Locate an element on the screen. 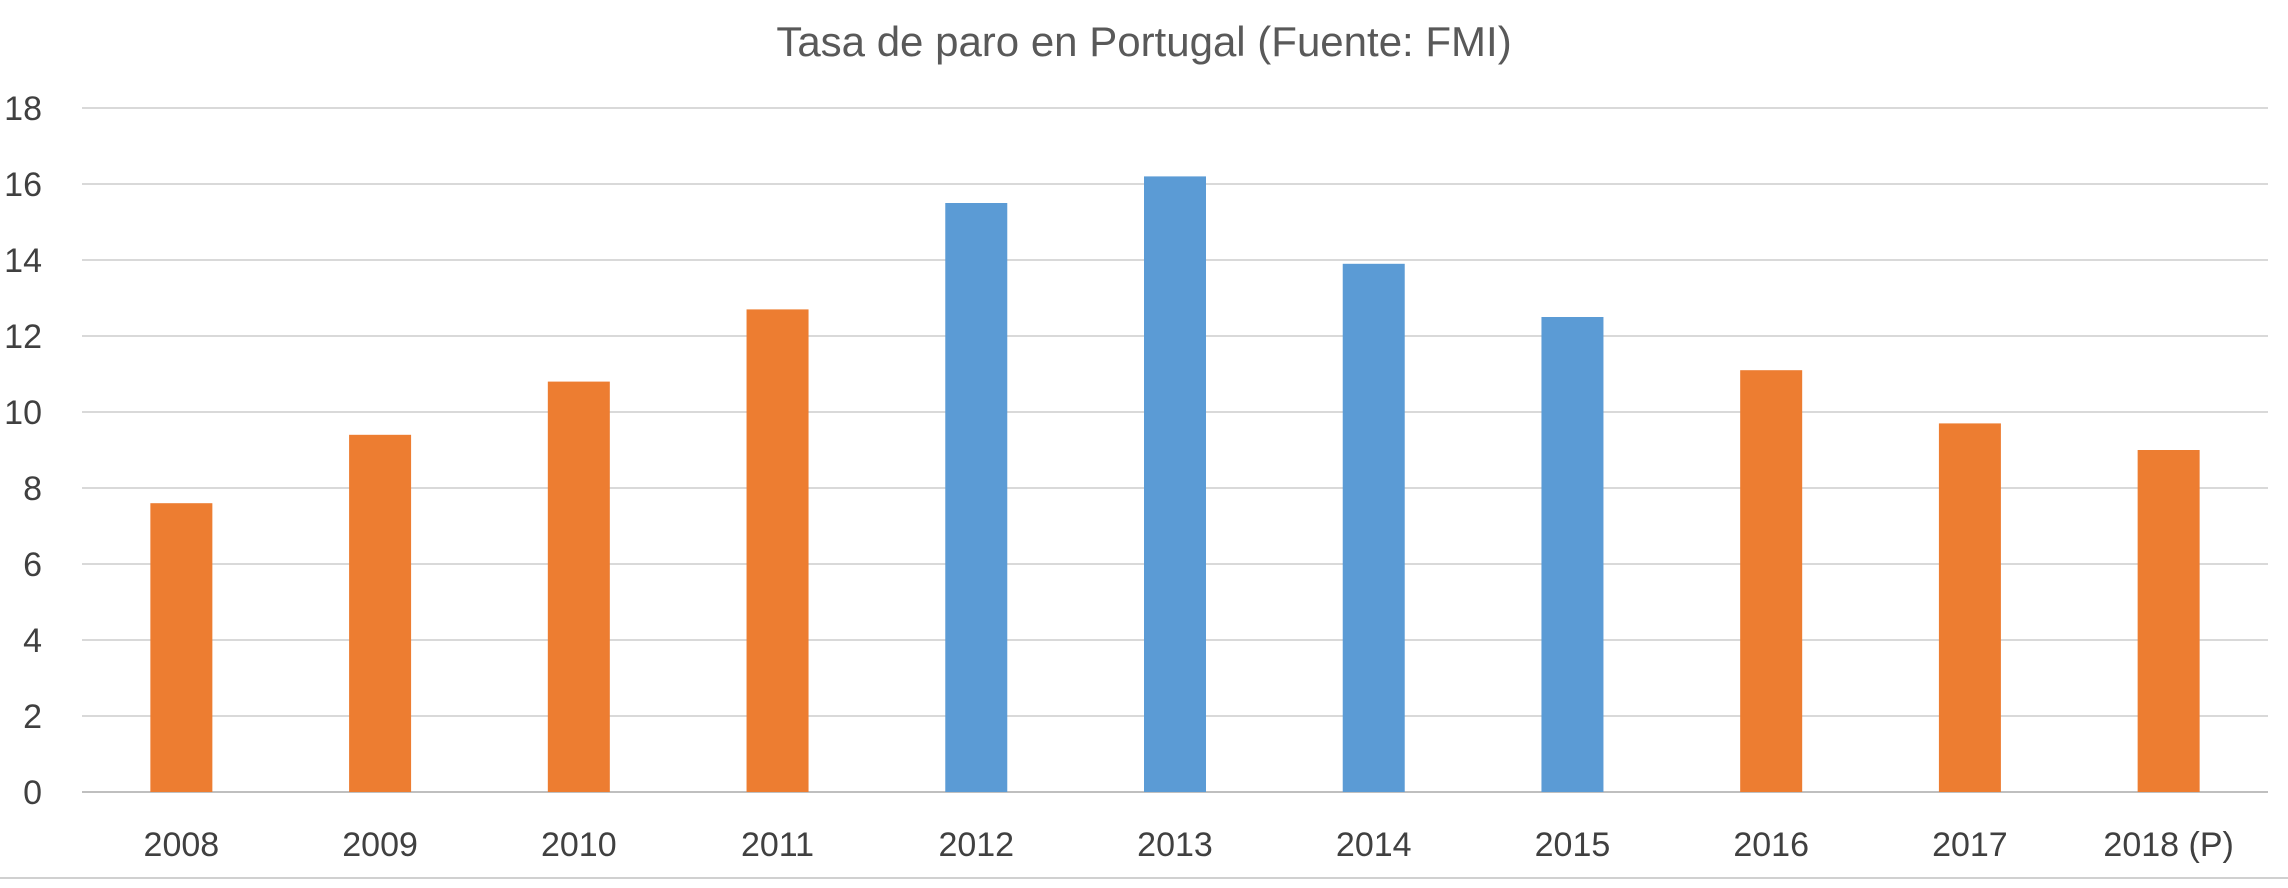 Image resolution: width=2288 pixels, height=888 pixels. bottom-divider is located at coordinates (1144, 878).